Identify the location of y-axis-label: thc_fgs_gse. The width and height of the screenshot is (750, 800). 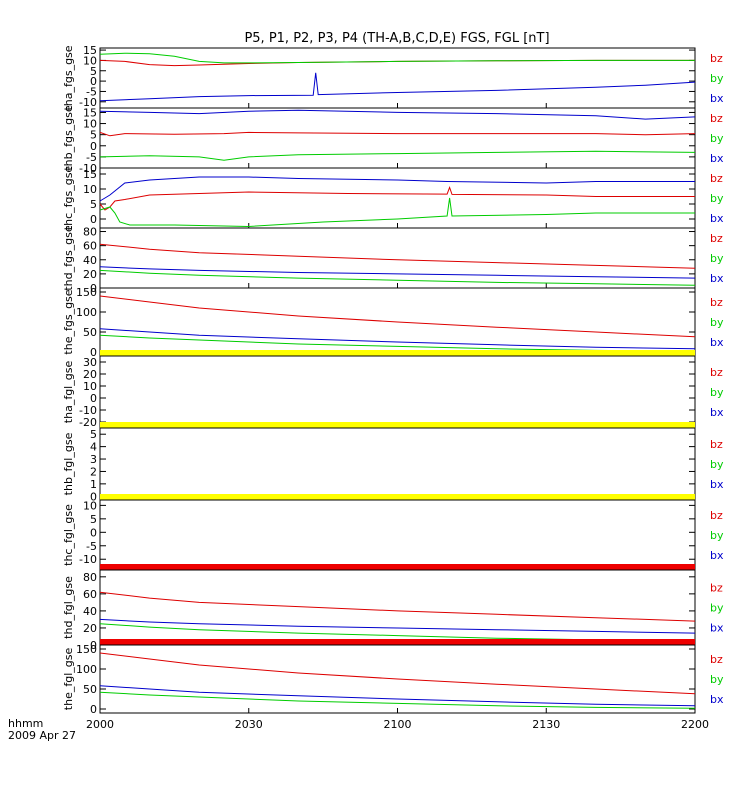
(68, 198).